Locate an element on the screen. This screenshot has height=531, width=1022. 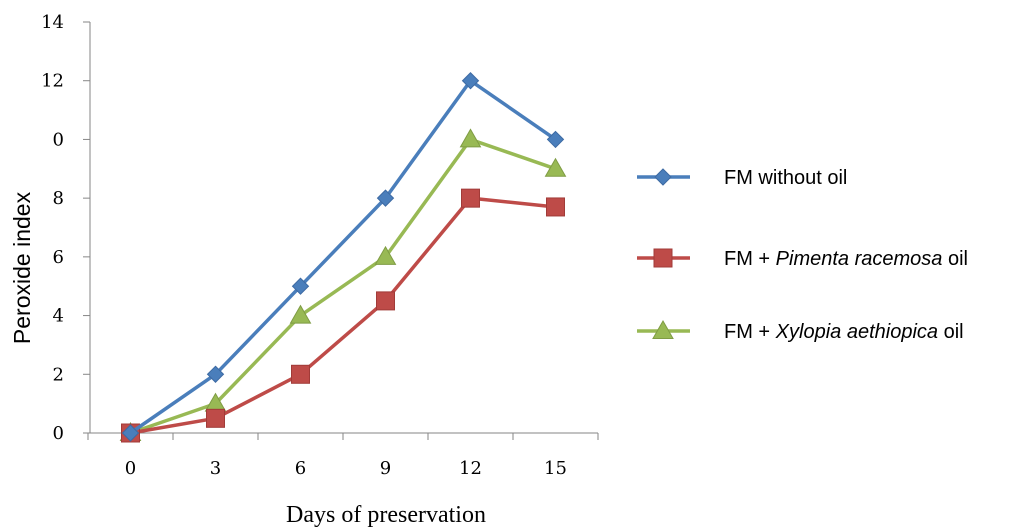
x-tick-label: 3 is located at coordinates (215, 468).